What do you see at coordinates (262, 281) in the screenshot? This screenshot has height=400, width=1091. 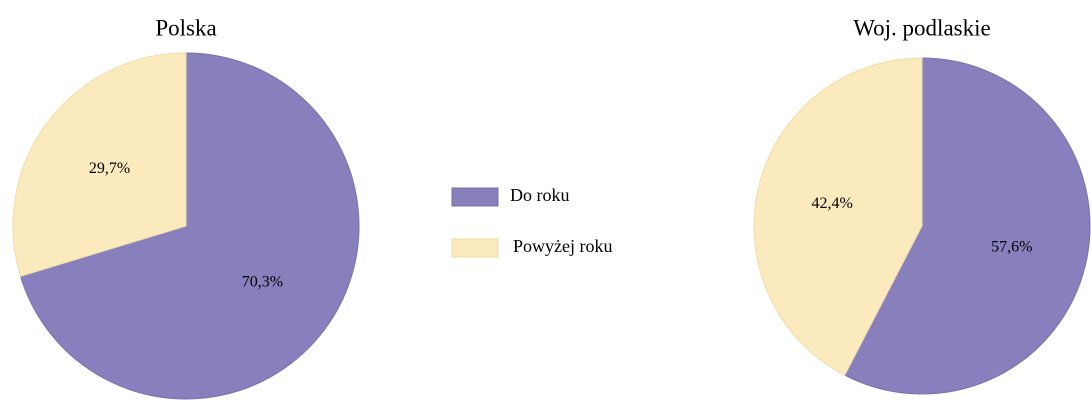 I see `data-label: 70,3%` at bounding box center [262, 281].